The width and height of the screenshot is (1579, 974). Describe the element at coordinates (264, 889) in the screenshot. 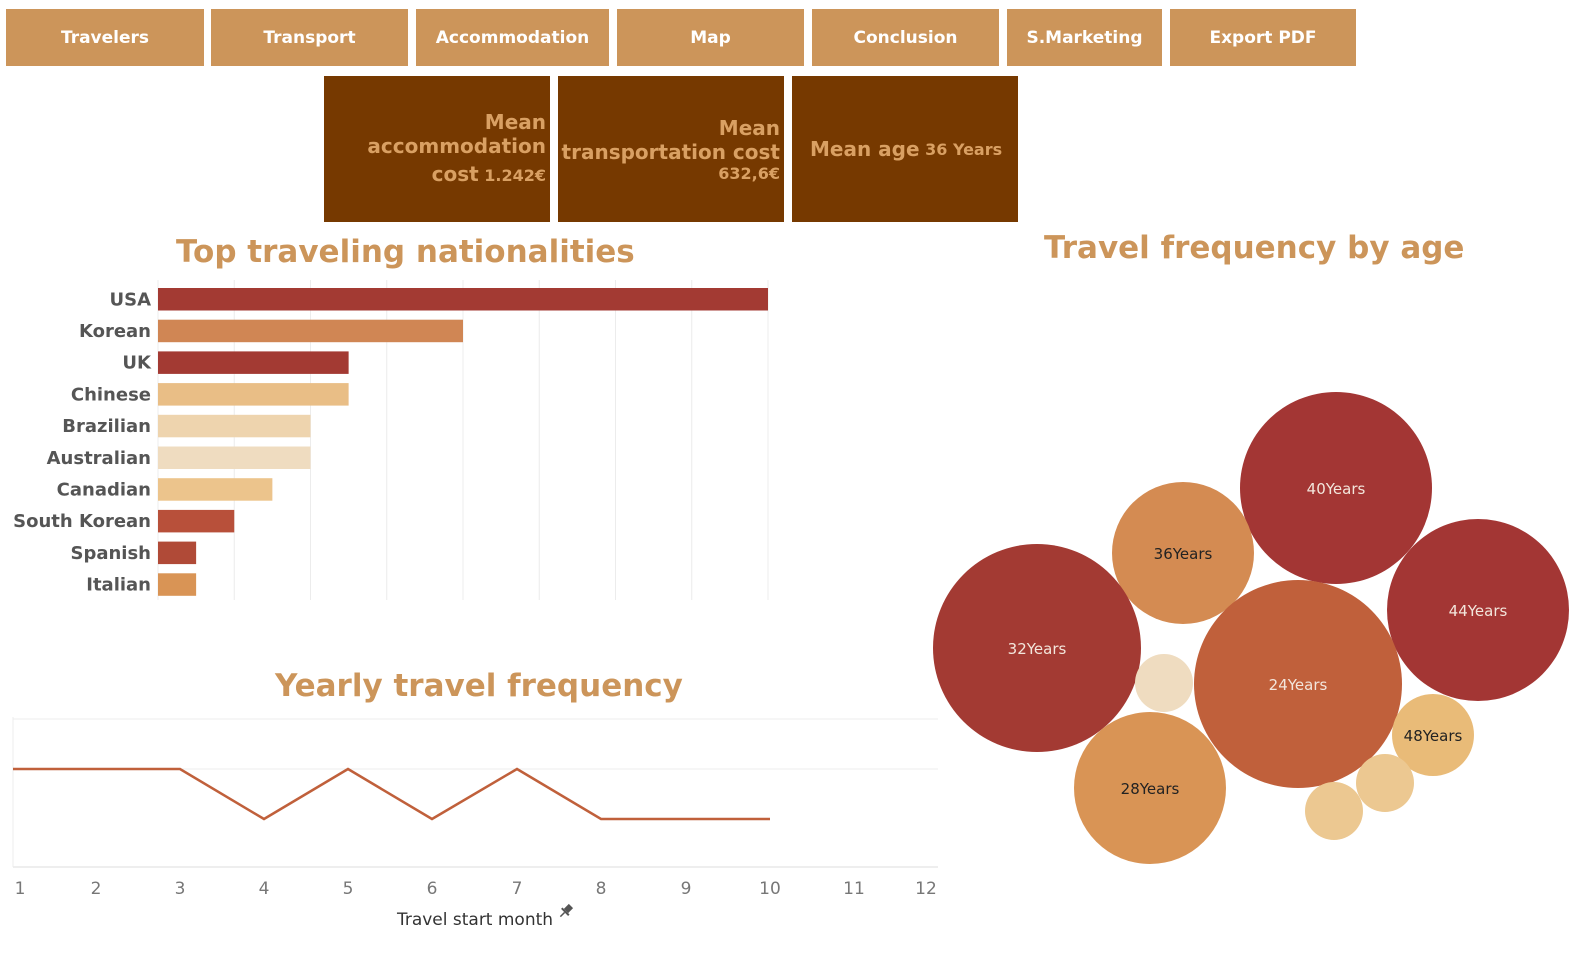

I see `line-x-tick-label: 4` at that location.